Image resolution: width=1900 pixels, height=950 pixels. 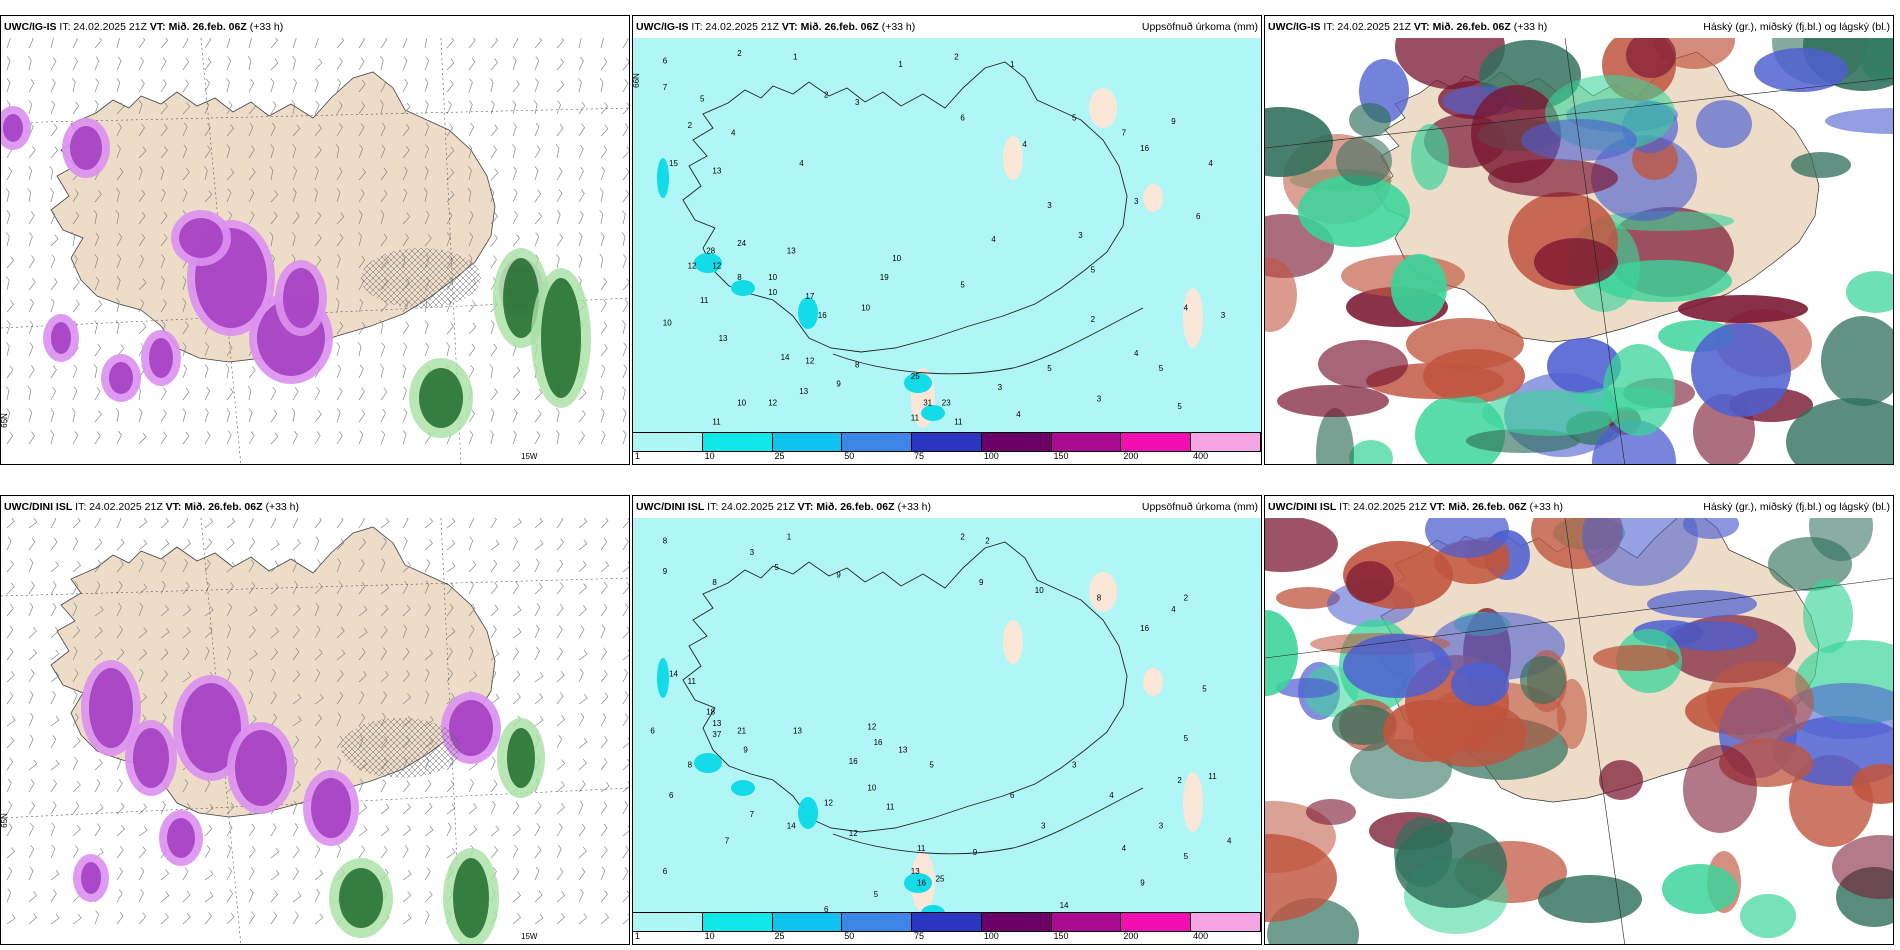 I want to click on valid-time: Mið. 26.feb. 06Z, so click(x=855, y=507).